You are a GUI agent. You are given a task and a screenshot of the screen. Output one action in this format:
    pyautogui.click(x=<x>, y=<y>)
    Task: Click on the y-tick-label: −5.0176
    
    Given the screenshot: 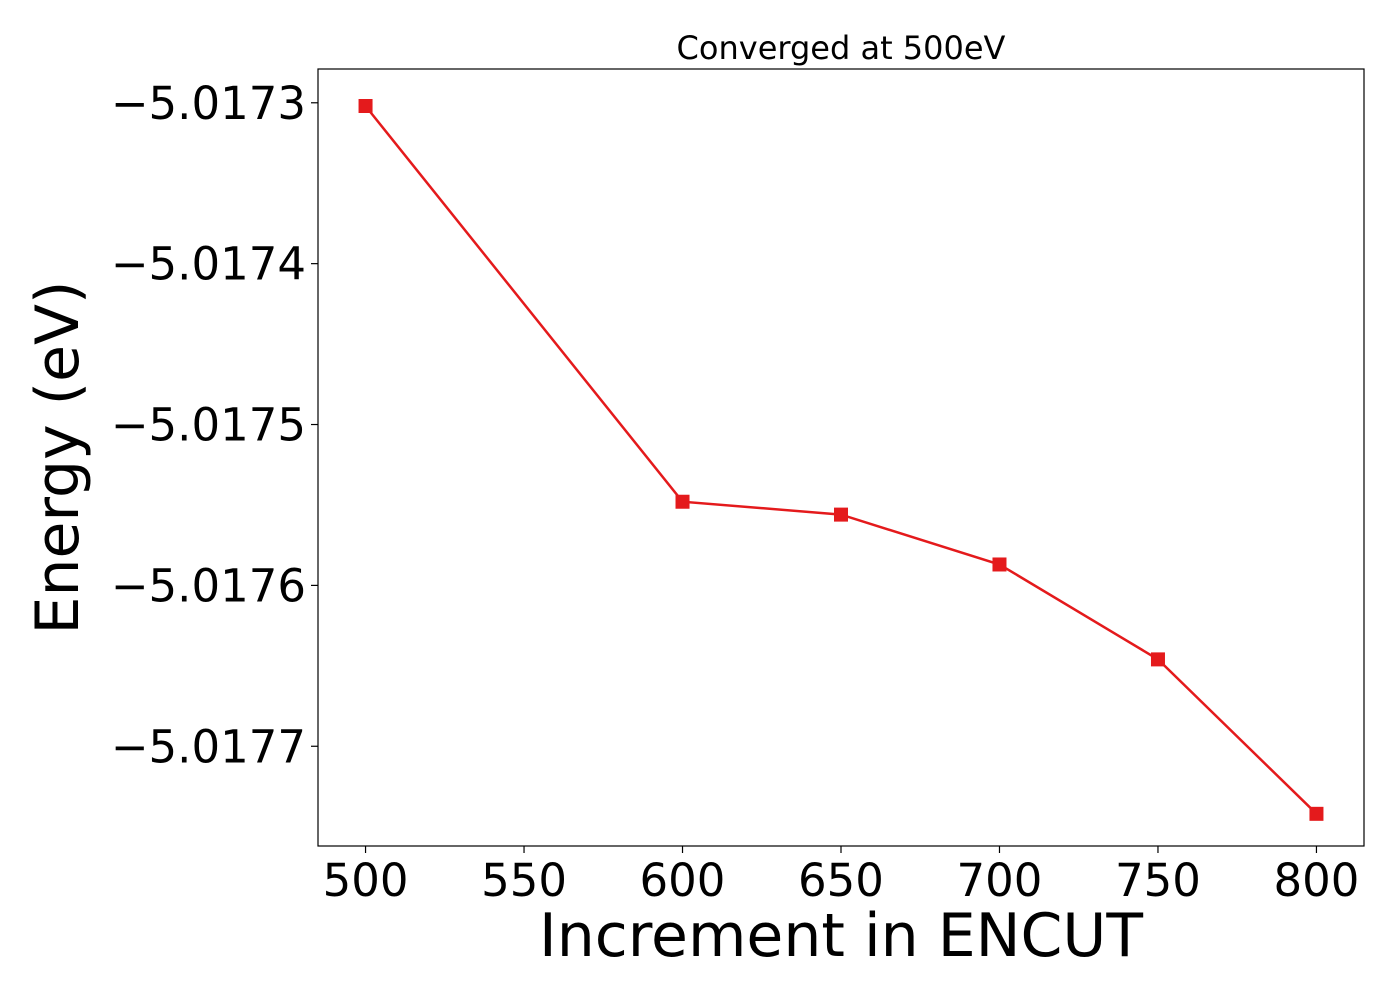 What is the action you would take?
    pyautogui.click(x=208, y=585)
    